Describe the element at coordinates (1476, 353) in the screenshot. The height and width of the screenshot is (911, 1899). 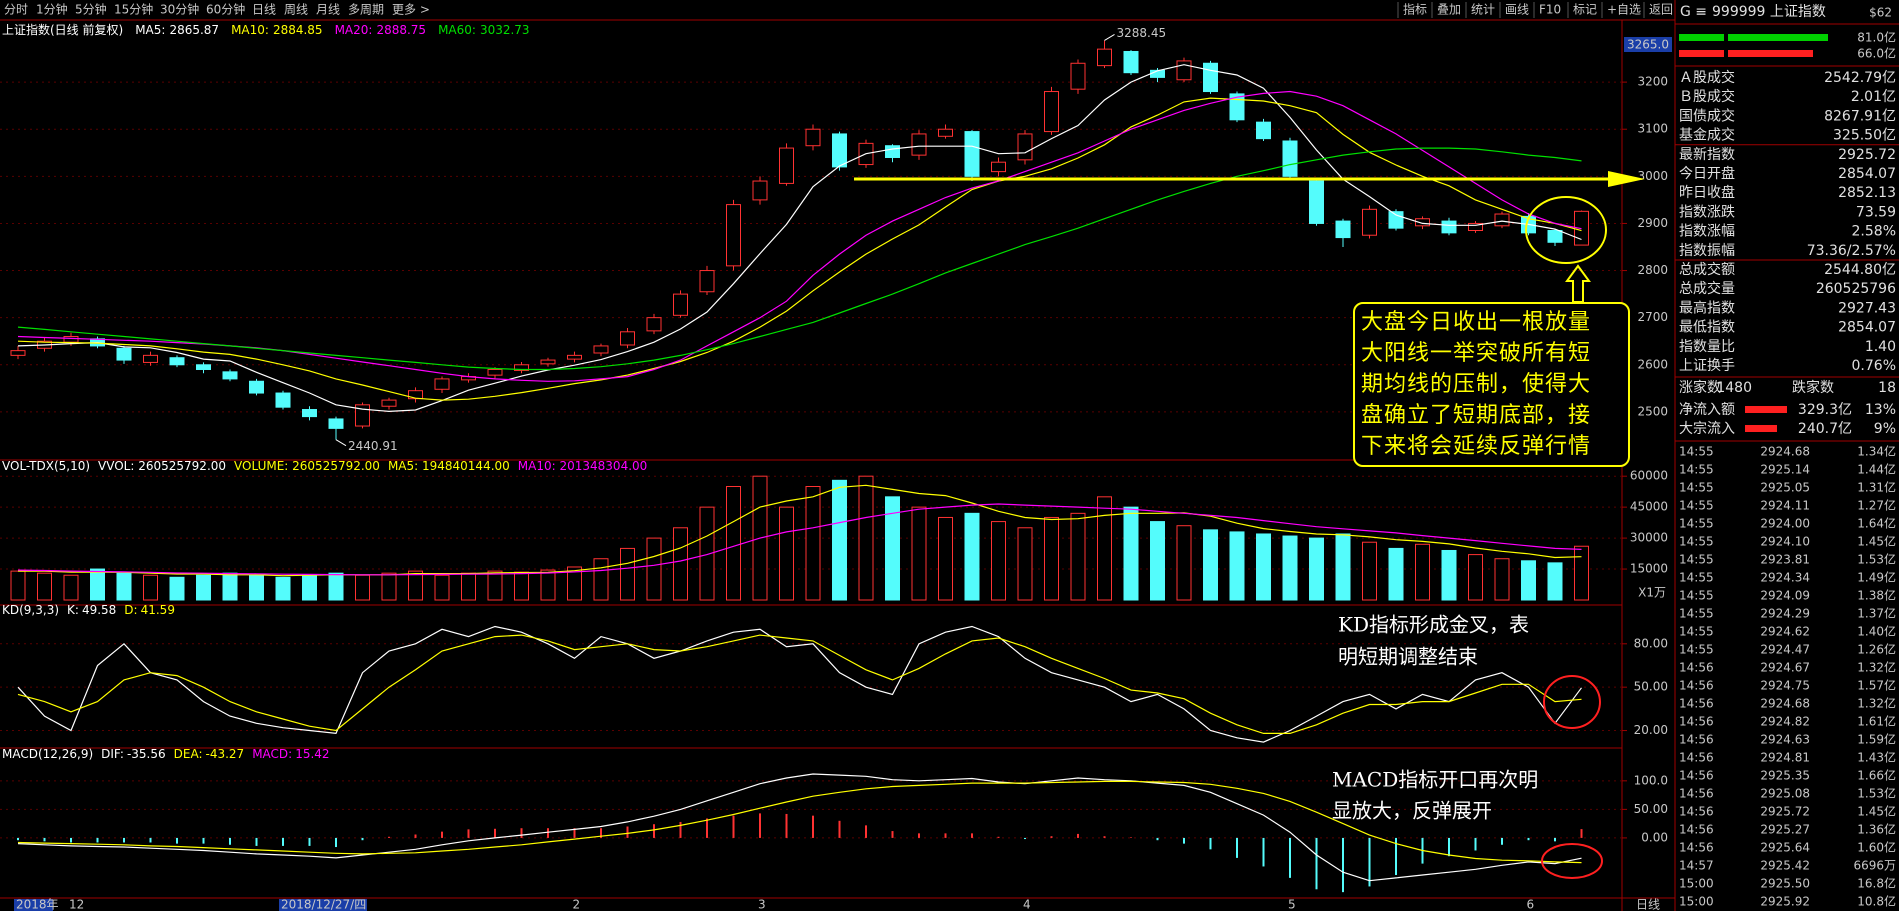
I see `callout-text: 大阳线一举突破所有短` at that location.